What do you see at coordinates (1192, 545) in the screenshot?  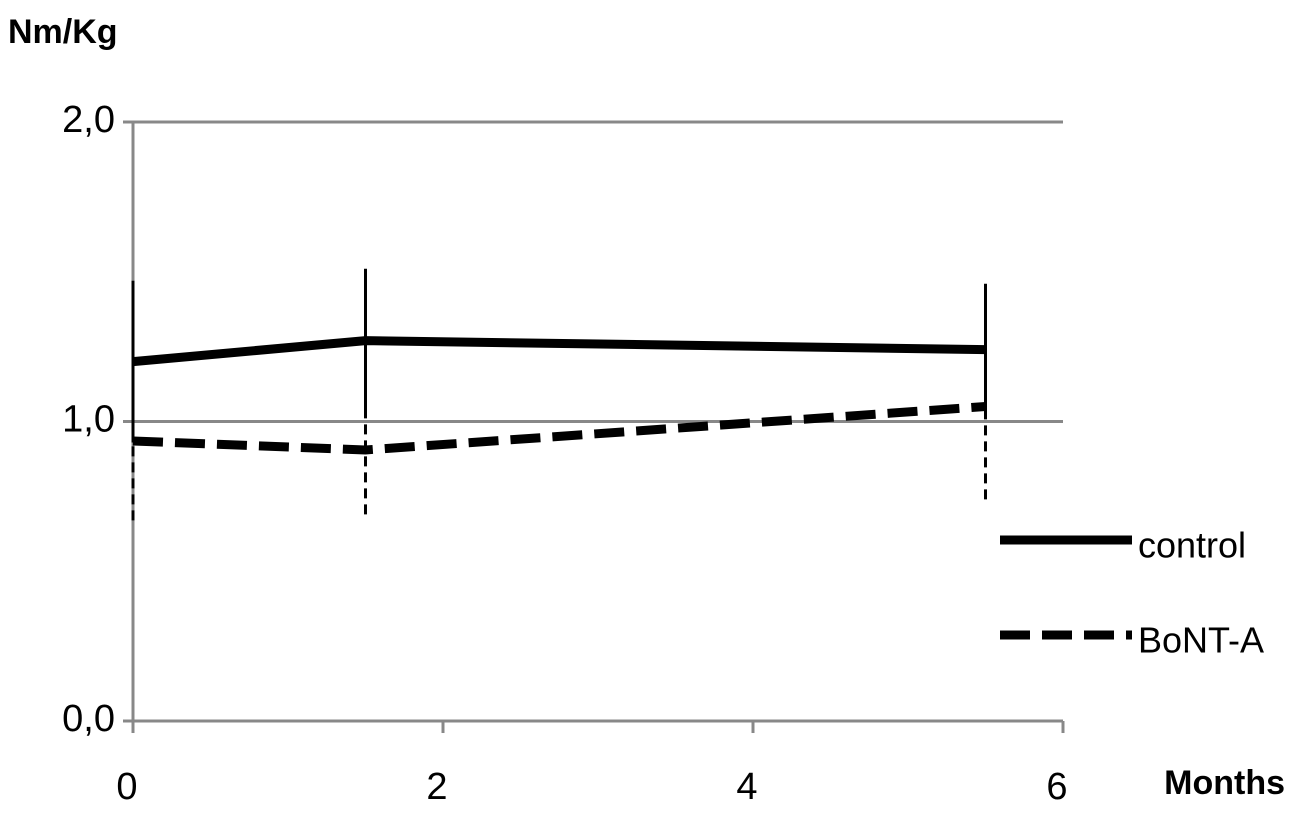 I see `legend-label: control` at bounding box center [1192, 545].